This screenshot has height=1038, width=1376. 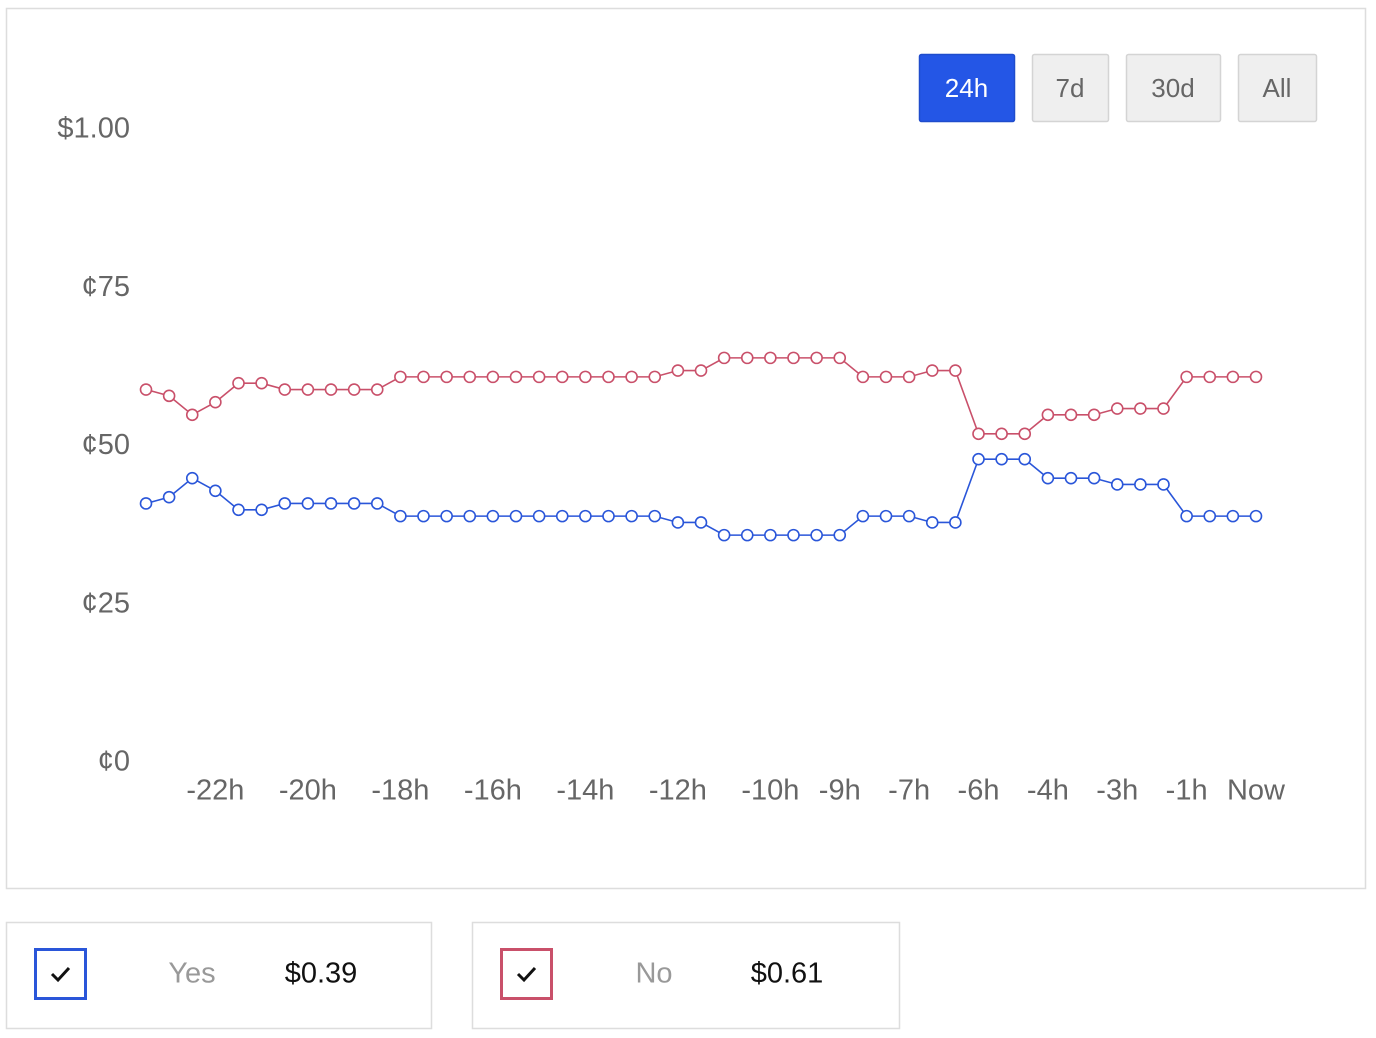 I want to click on range-button-label: 24h, so click(x=966, y=88).